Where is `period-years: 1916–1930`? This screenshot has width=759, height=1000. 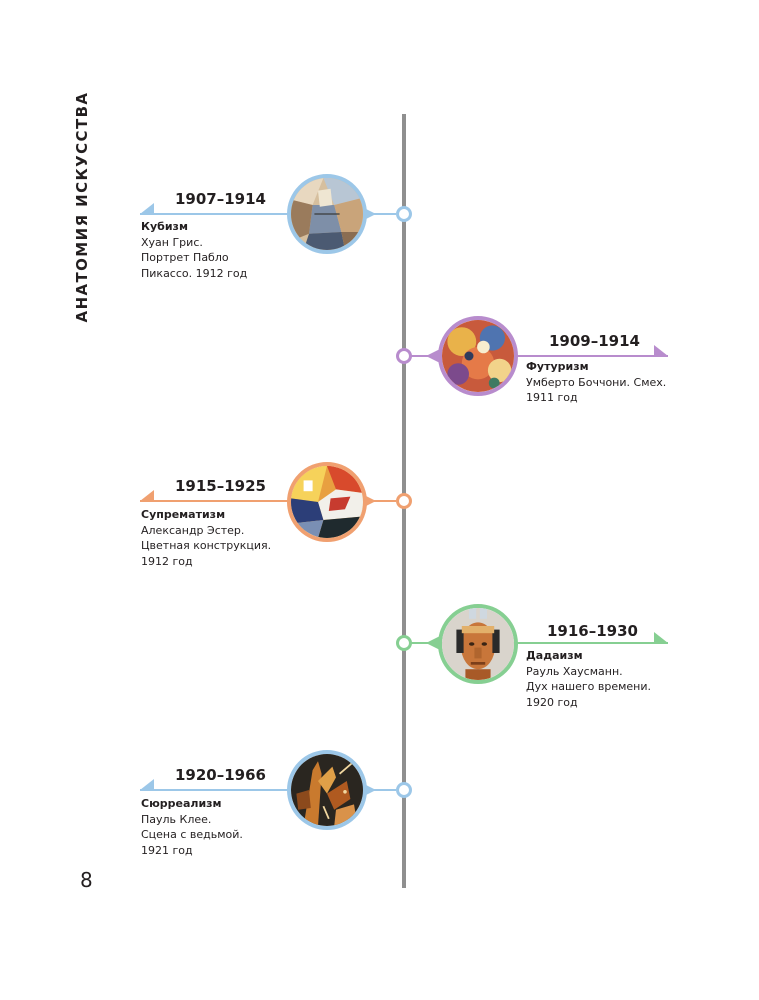 period-years: 1916–1930 is located at coordinates (592, 631).